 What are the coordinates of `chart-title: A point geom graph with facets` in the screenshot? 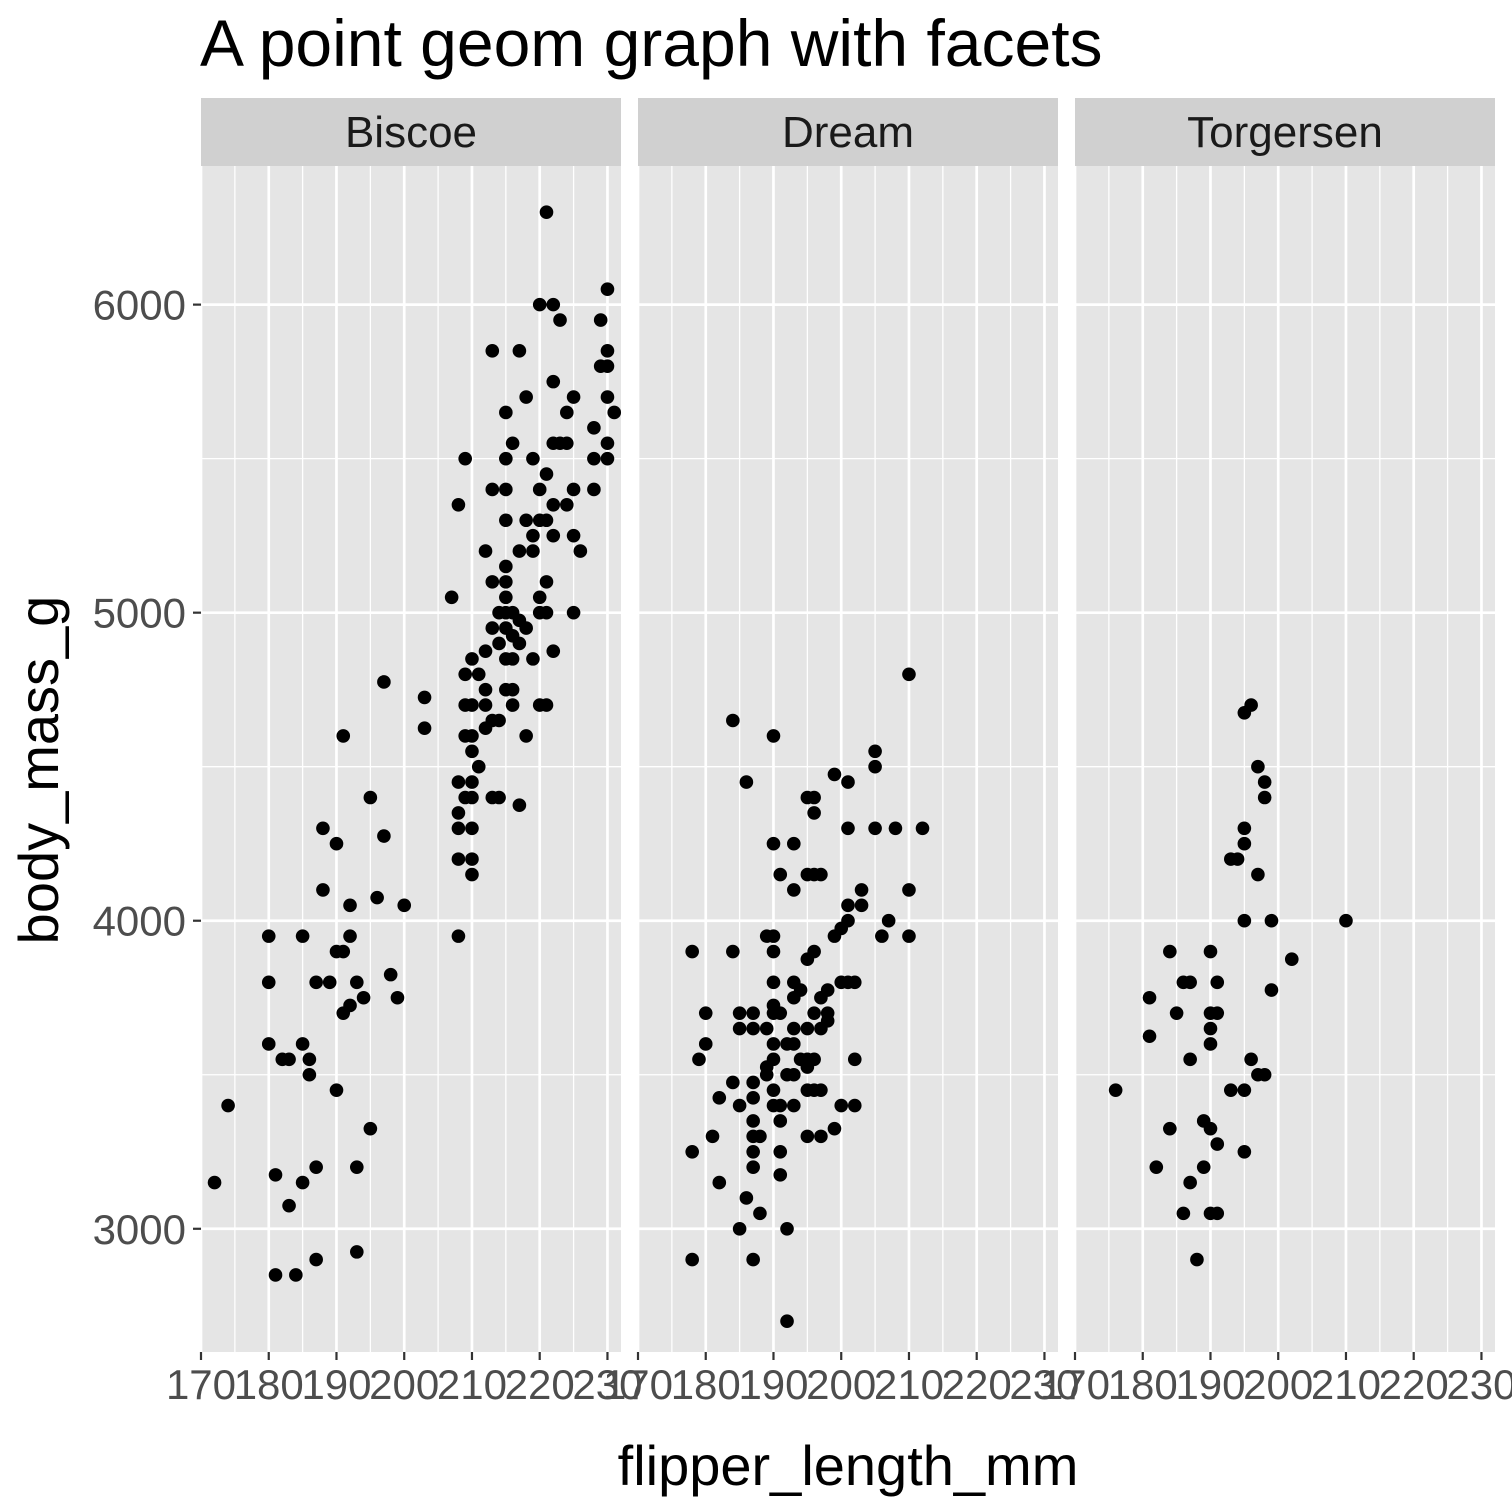 It's located at (651, 43).